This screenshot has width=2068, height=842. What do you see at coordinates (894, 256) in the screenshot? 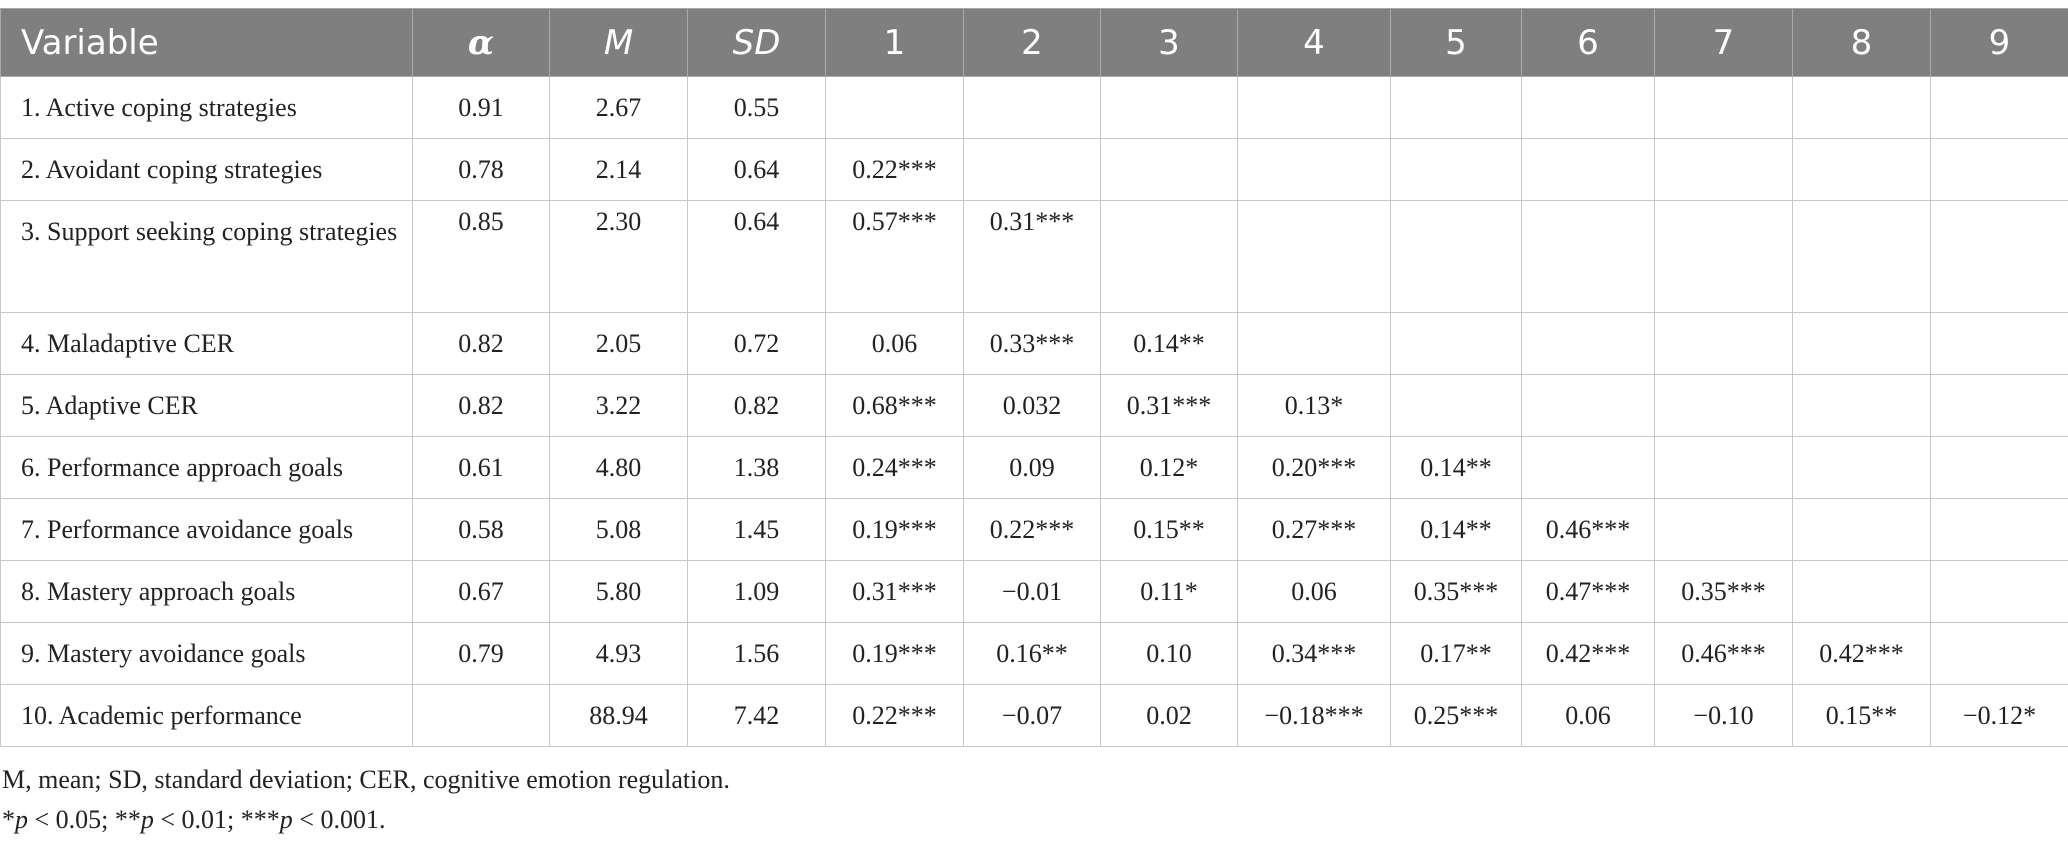
I see `cell-r1: 0.57***` at bounding box center [894, 256].